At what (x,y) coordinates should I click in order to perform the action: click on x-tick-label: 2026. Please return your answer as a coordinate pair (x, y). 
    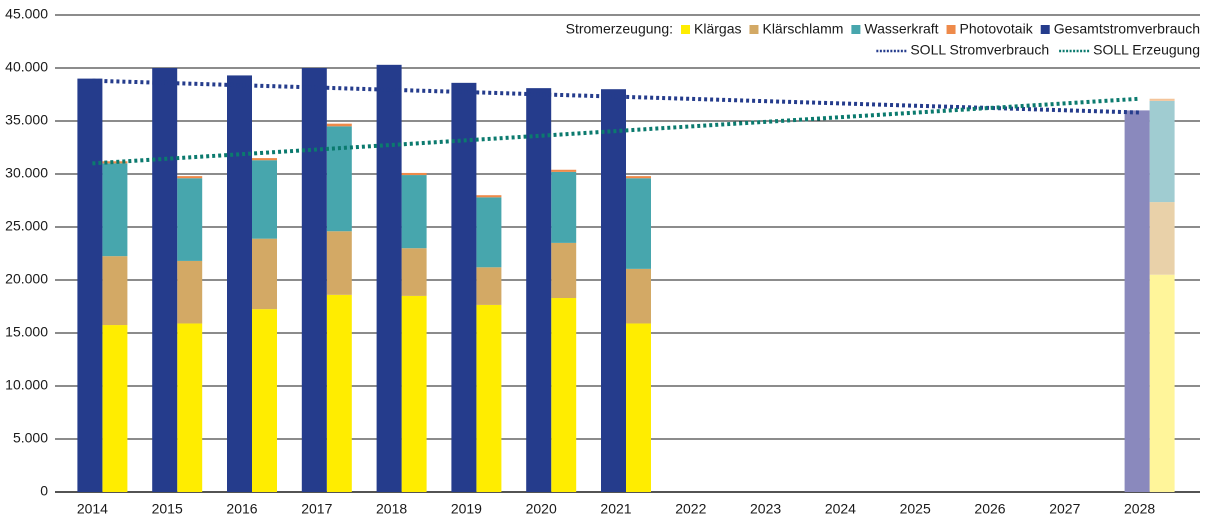
    Looking at the image, I should click on (989, 509).